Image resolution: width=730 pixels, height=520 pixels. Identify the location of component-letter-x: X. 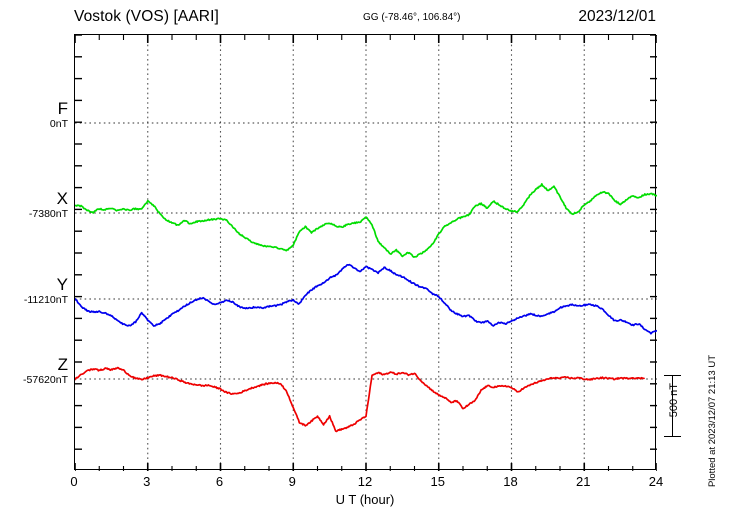
(62, 198).